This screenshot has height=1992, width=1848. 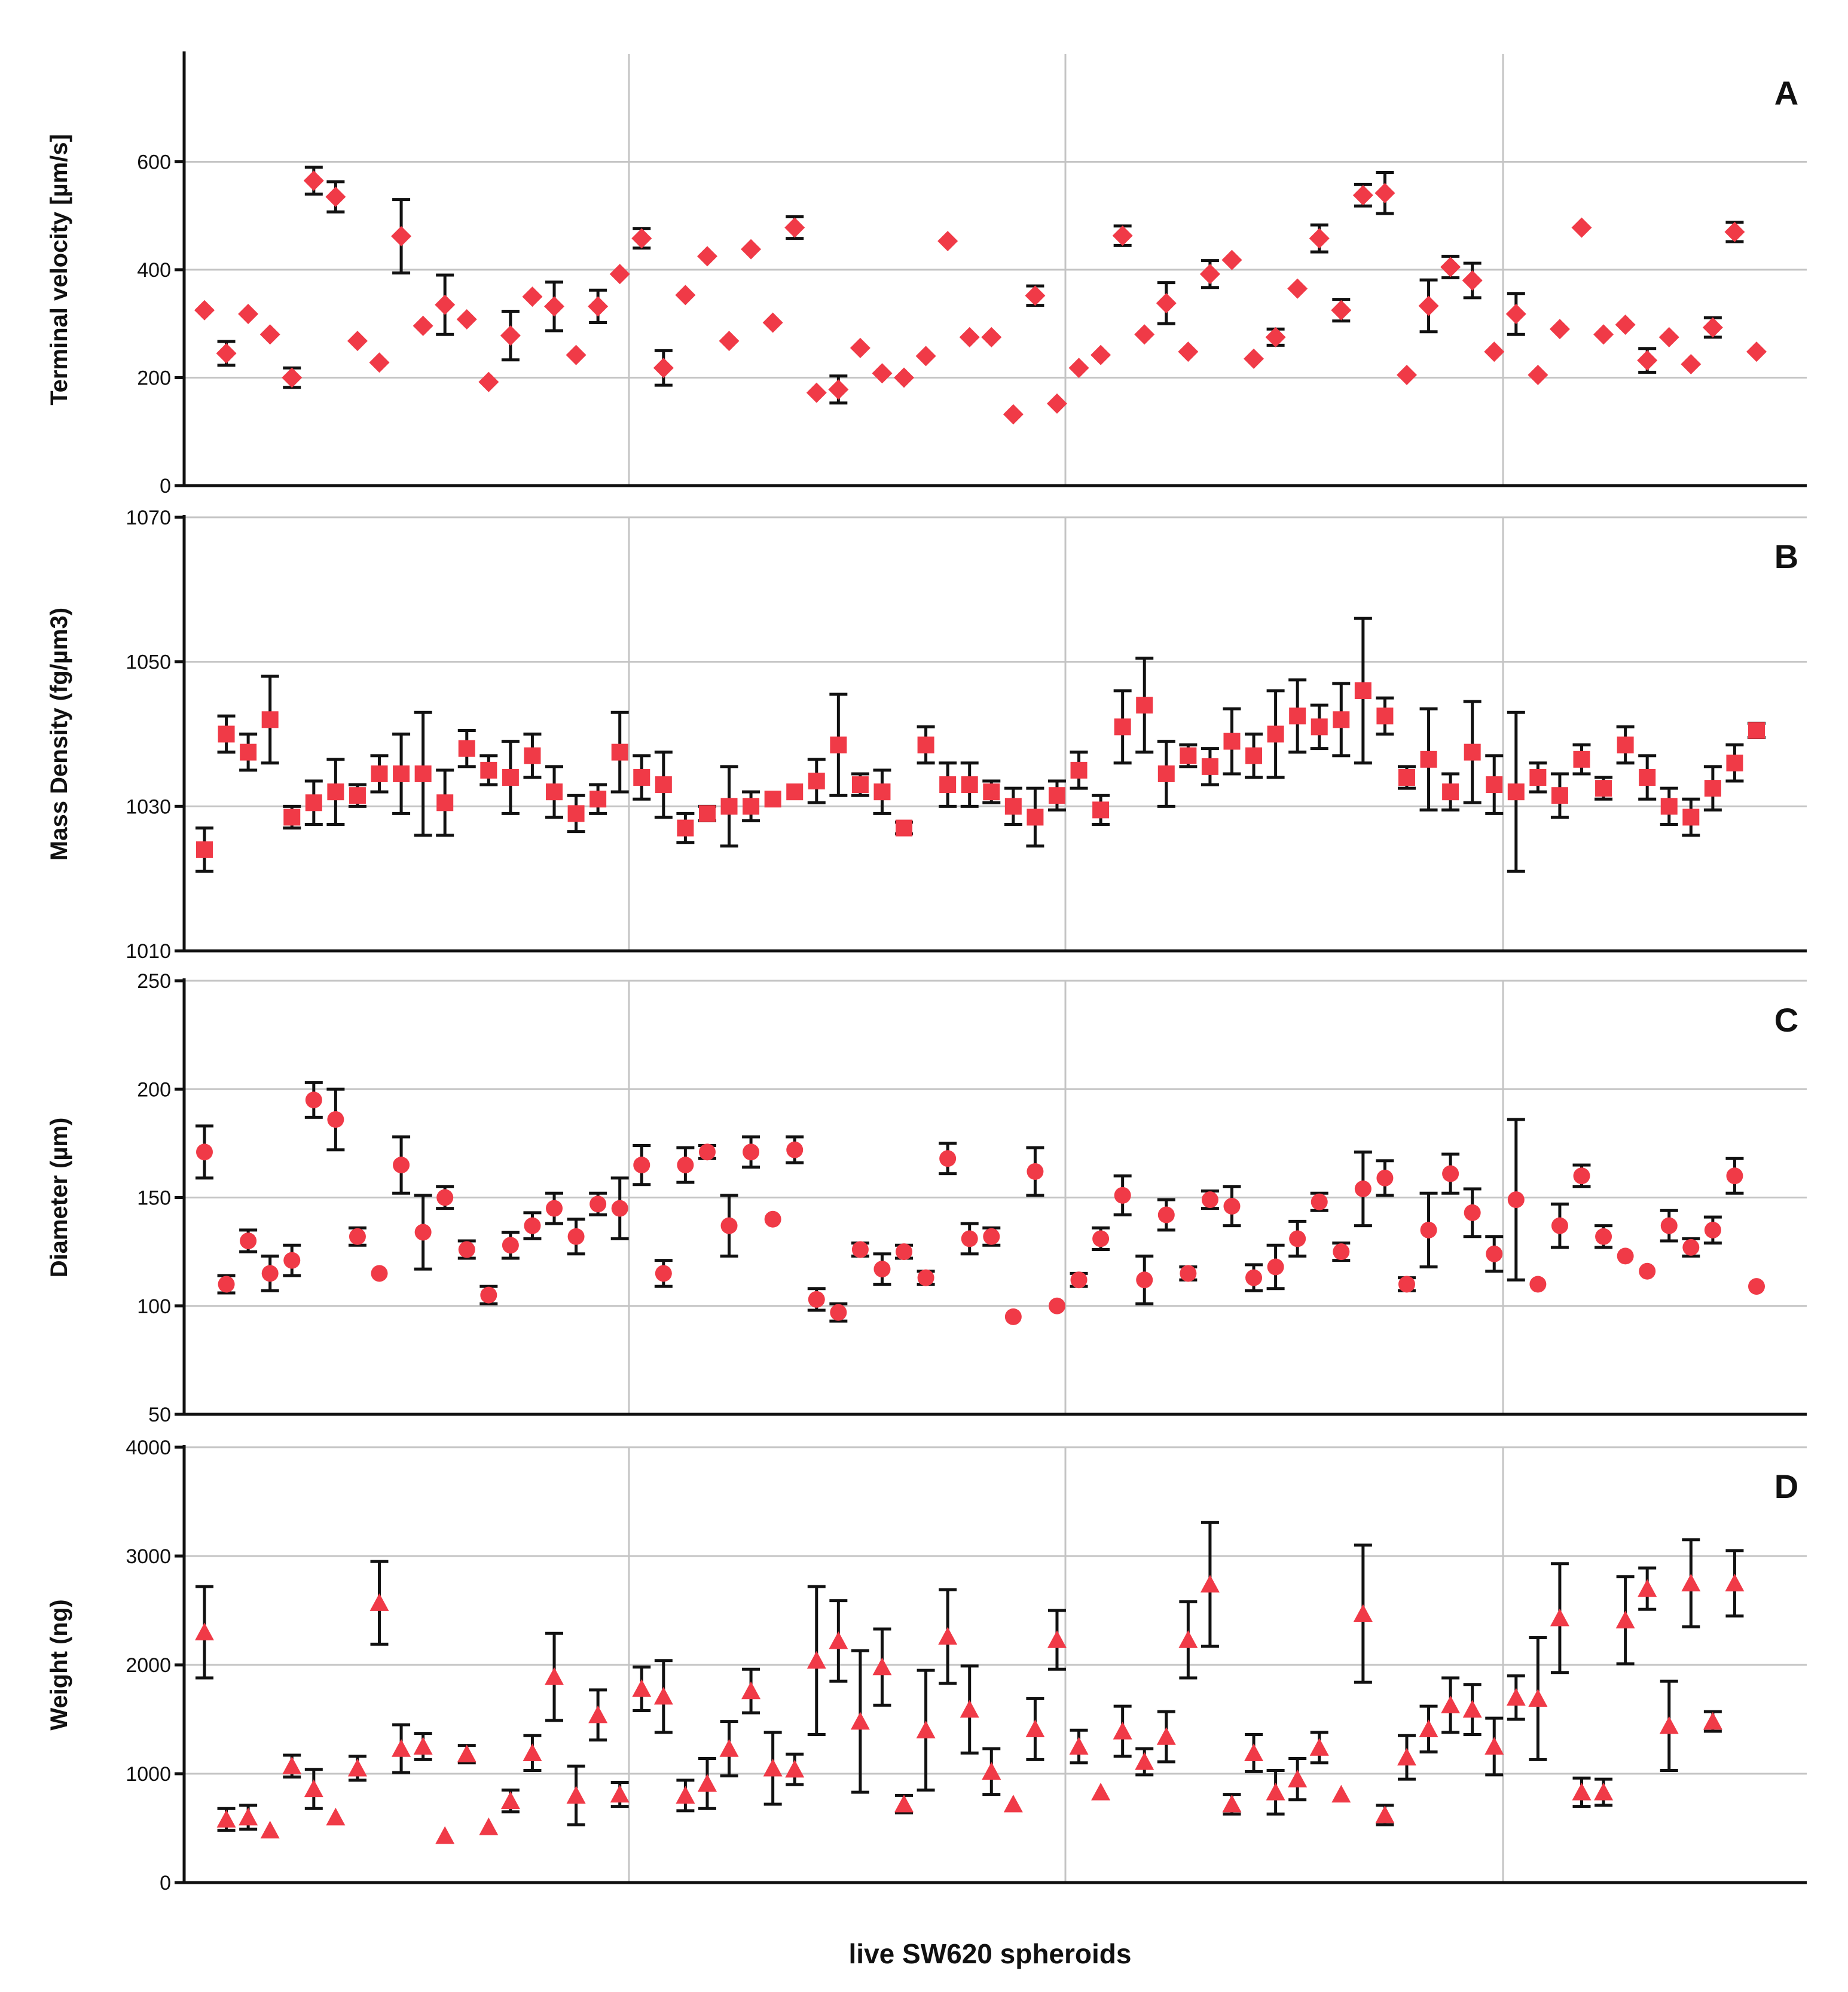 I want to click on x-axis-title: live SW620 spheroids, so click(x=990, y=1953).